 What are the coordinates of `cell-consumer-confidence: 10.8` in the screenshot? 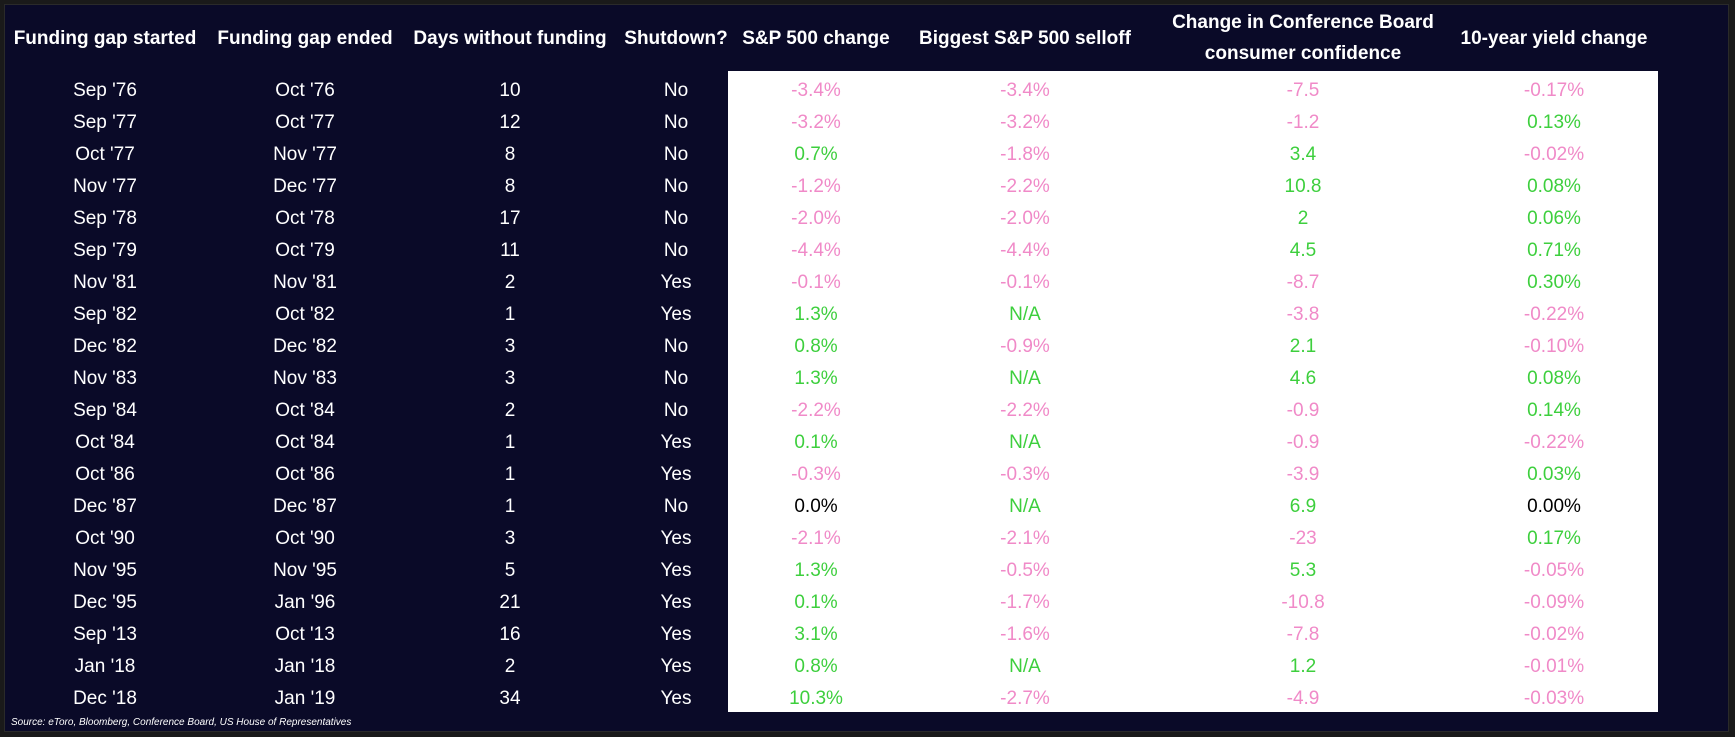 It's located at (1303, 186).